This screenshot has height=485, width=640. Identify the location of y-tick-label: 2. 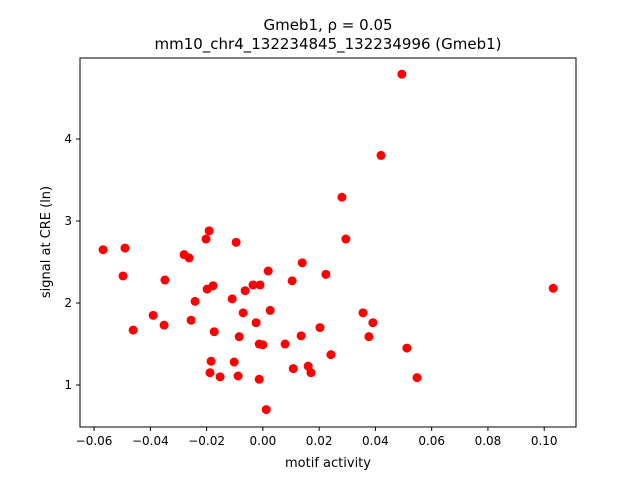
(68, 303).